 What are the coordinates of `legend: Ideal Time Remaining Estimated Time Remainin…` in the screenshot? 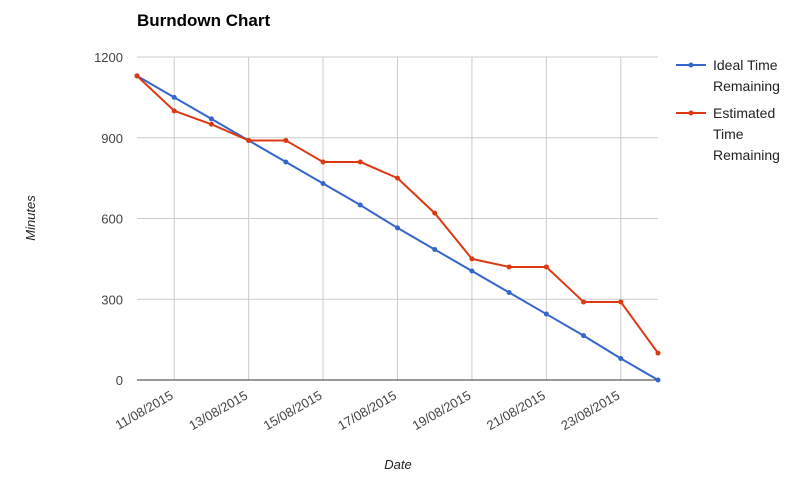 It's located at (728, 110).